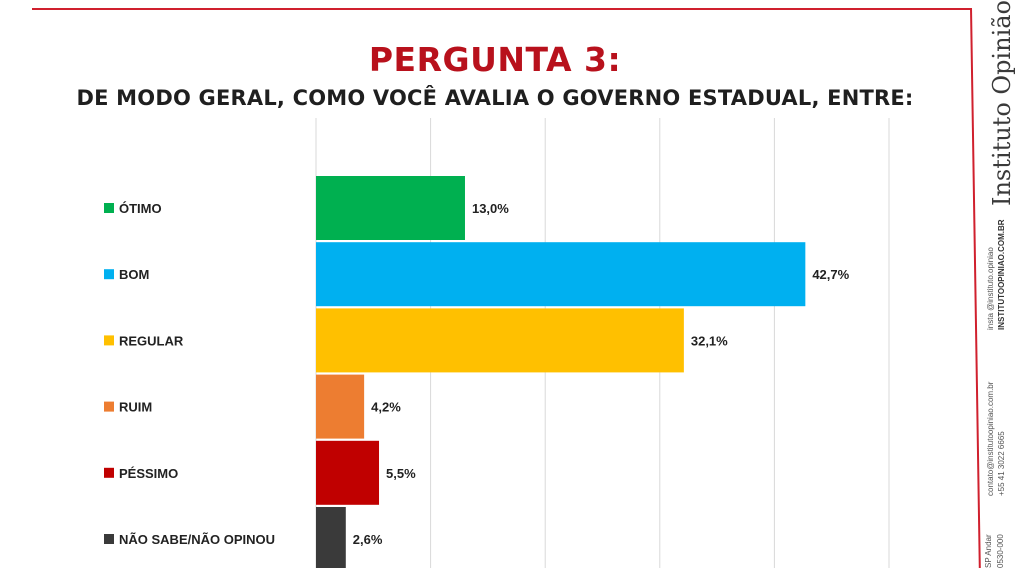 The height and width of the screenshot is (568, 1024). What do you see at coordinates (1000, 551) in the screenshot?
I see `address-line-2: 0530-000` at bounding box center [1000, 551].